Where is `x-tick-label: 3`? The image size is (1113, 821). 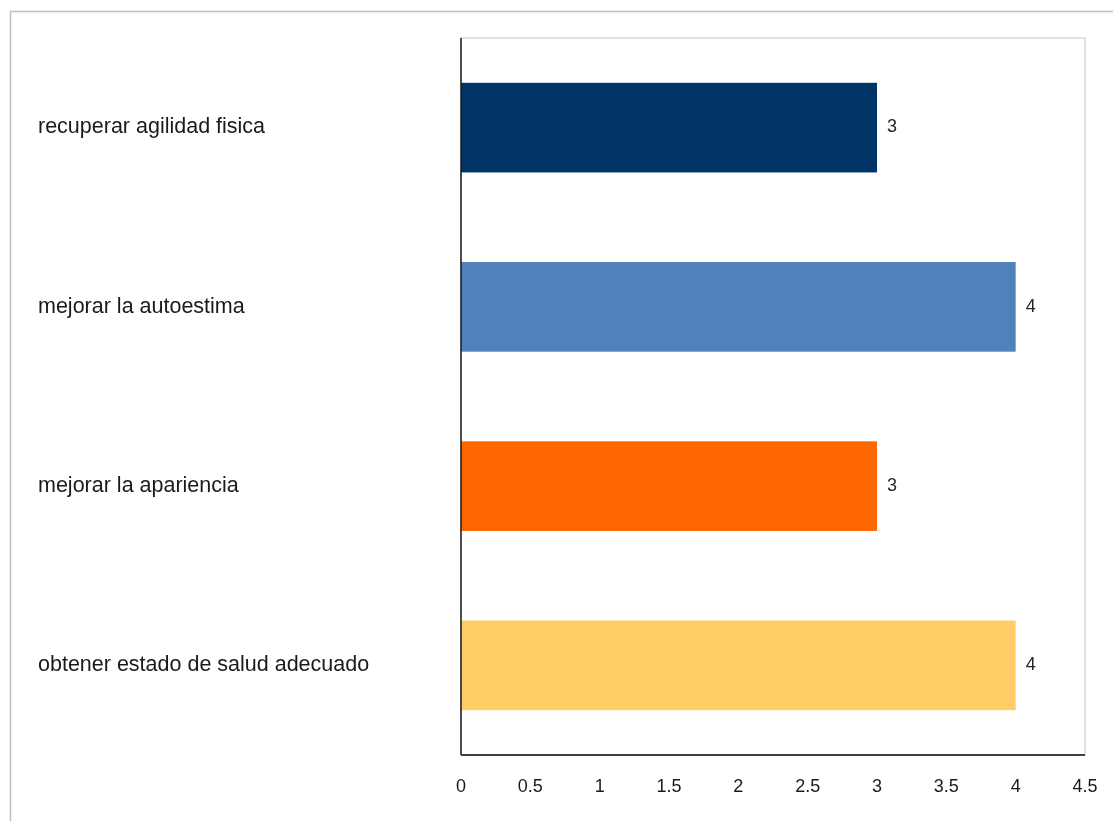 x-tick-label: 3 is located at coordinates (877, 785).